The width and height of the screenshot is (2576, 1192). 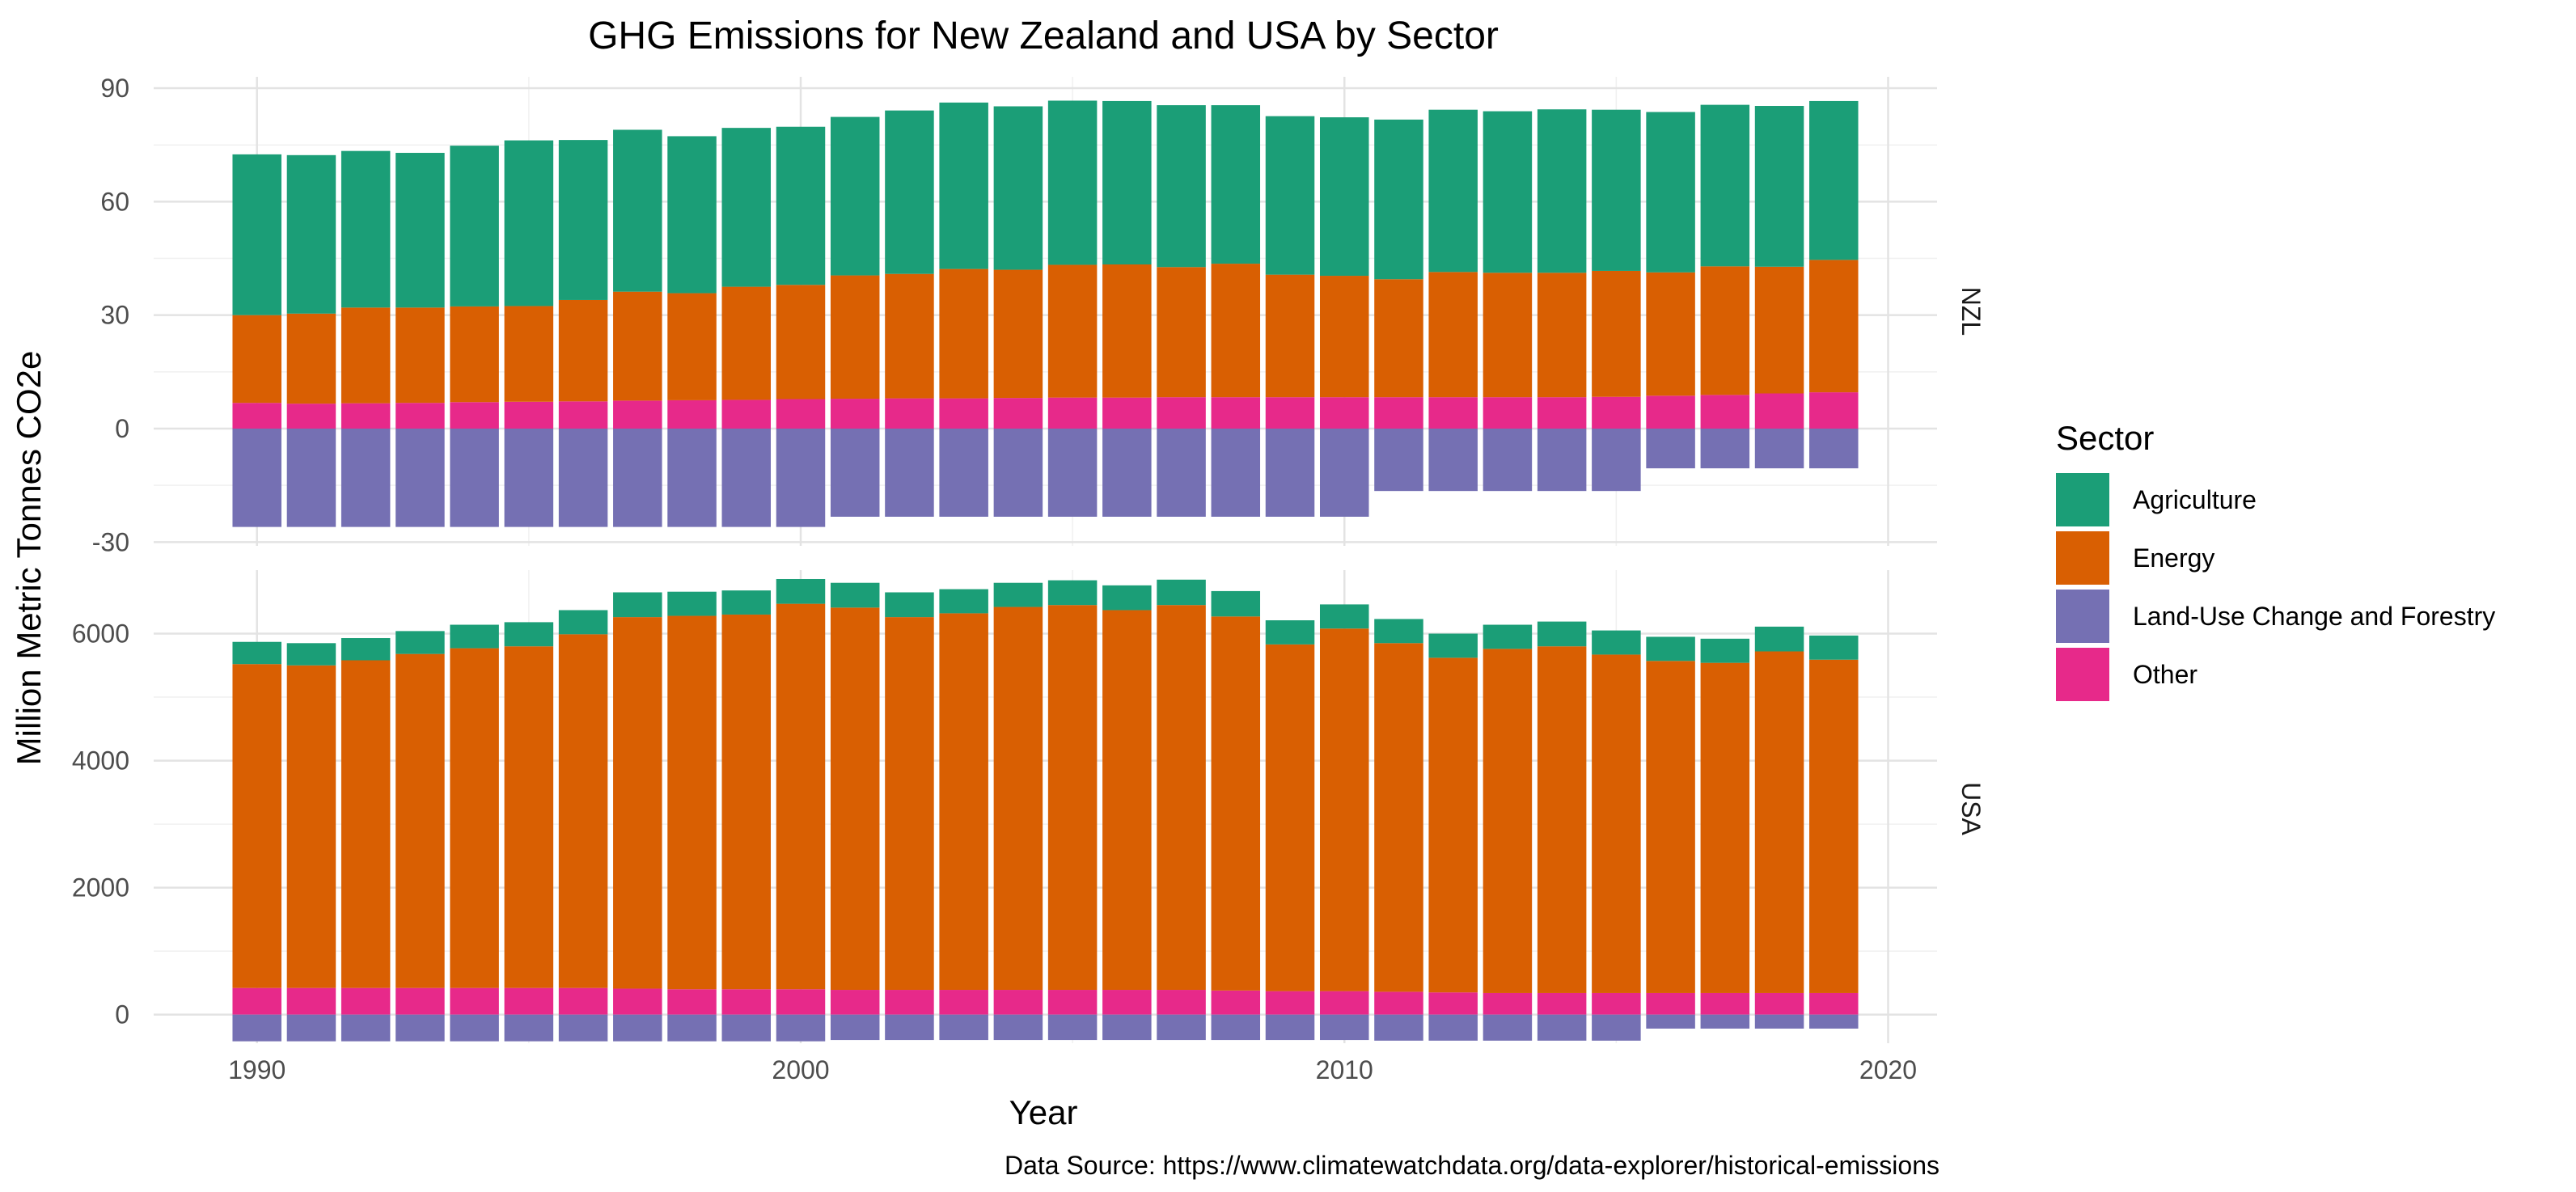 I want to click on bar-nzl-other-2016, so click(x=1671, y=412).